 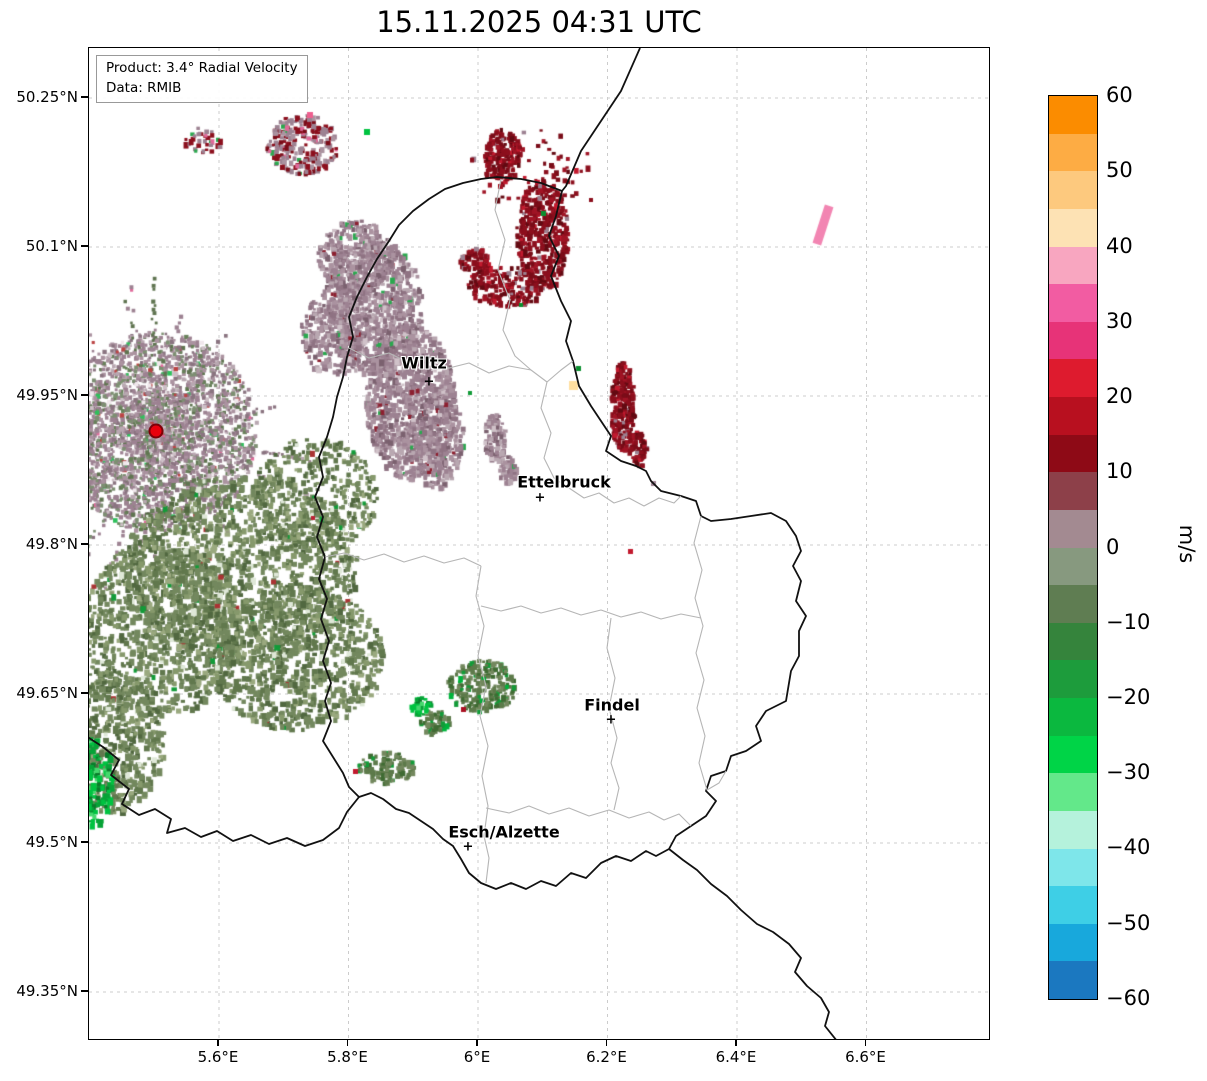 What do you see at coordinates (47, 990) in the screenshot?
I see `lat-tick-label: 49.35°N` at bounding box center [47, 990].